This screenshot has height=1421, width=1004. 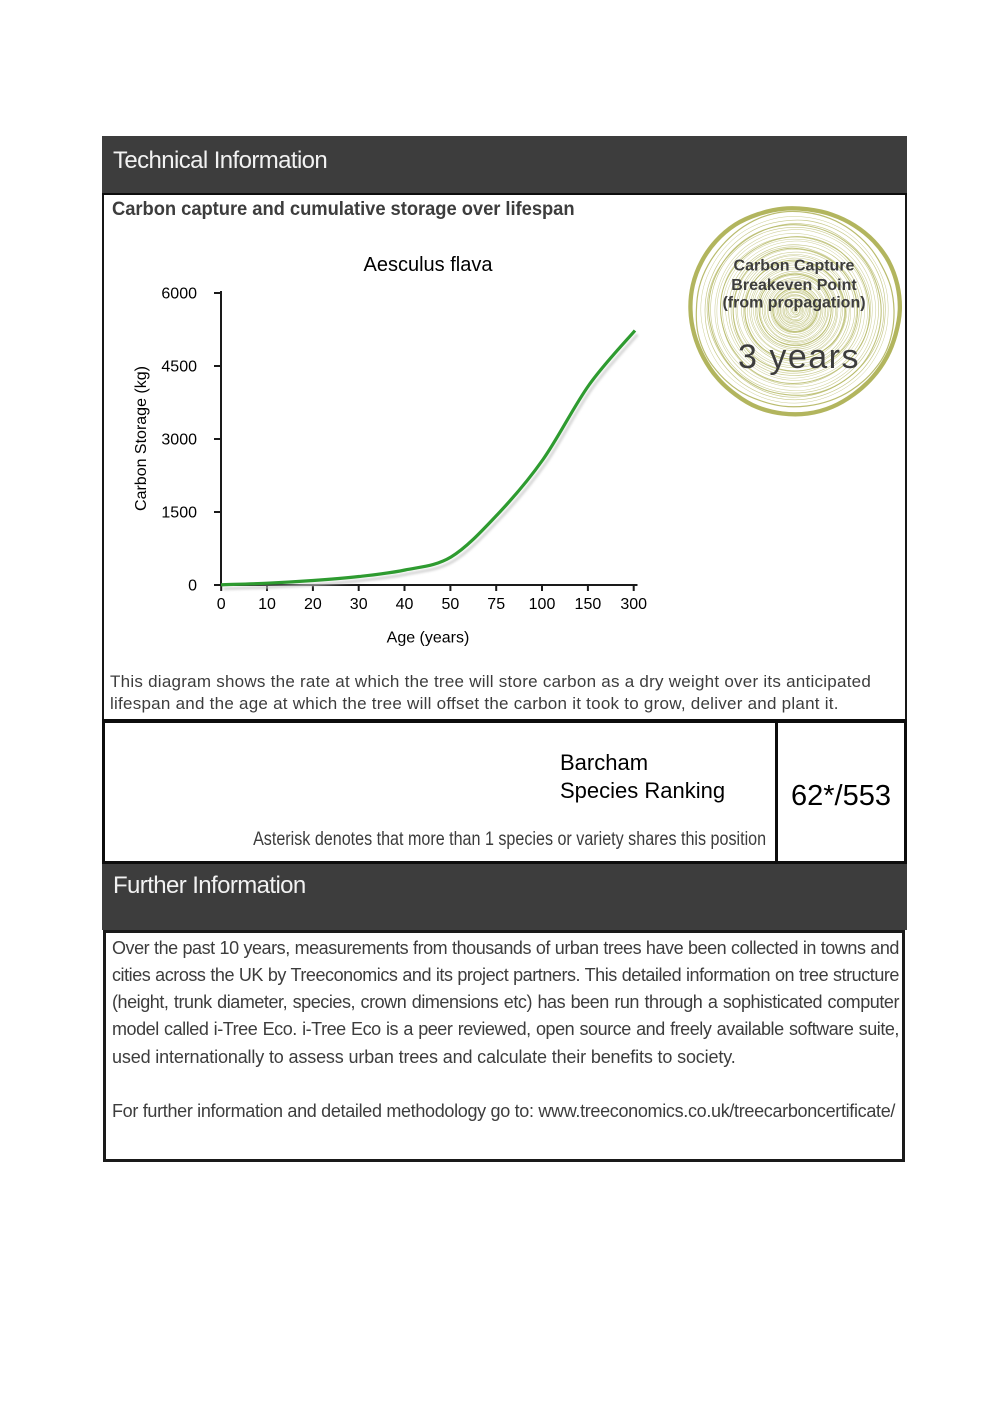 What do you see at coordinates (794, 266) in the screenshot?
I see `svg-text: Carbon Capture` at bounding box center [794, 266].